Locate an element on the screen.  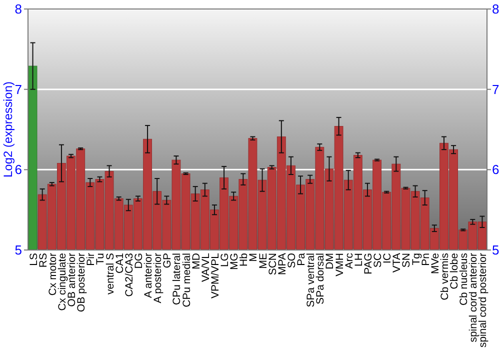
x-tick-label: LH is located at coordinates (358, 259).